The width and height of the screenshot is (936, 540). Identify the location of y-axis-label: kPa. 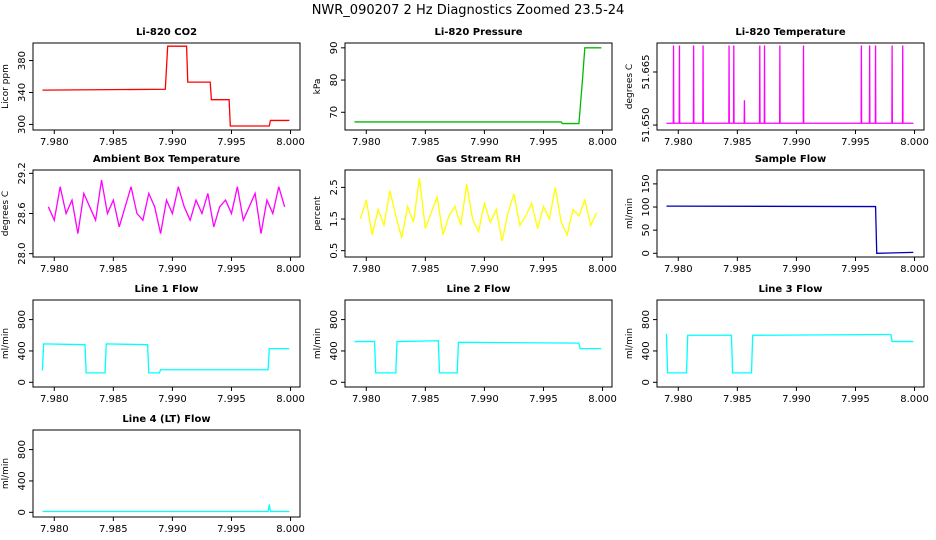
(318, 87).